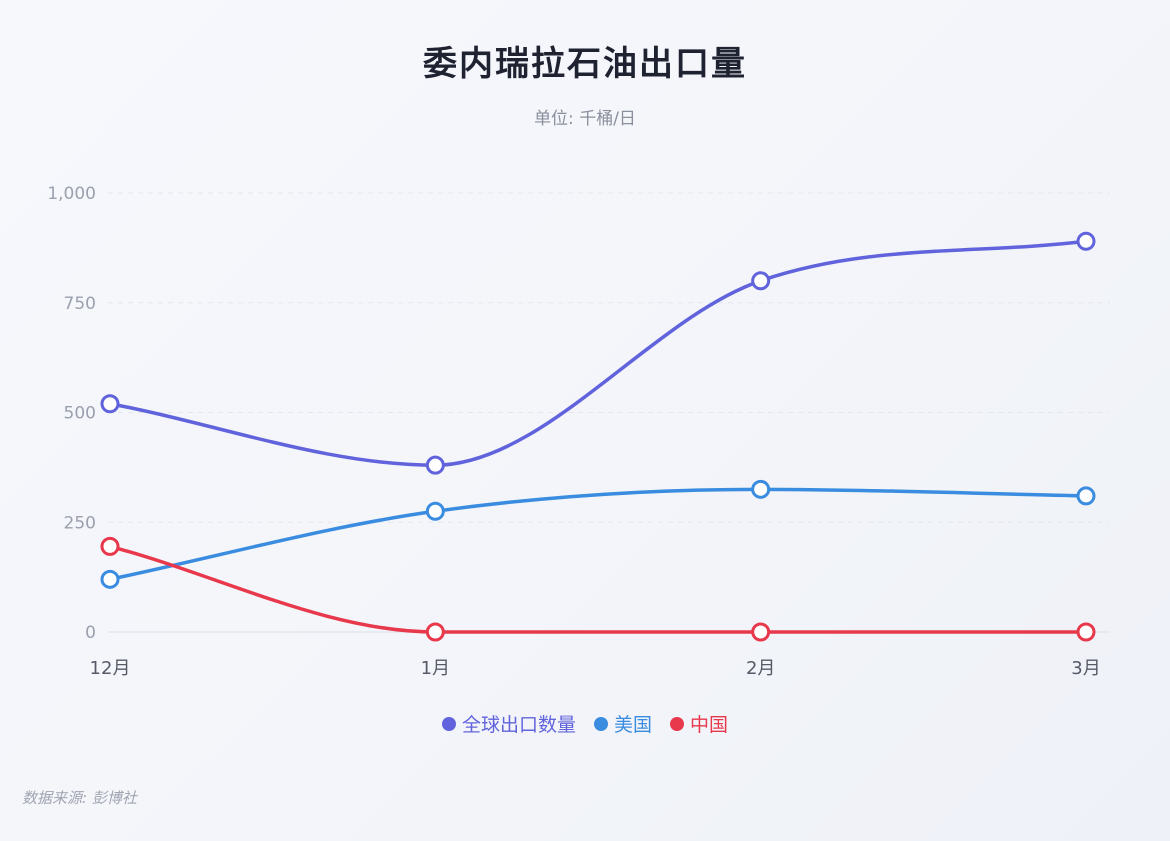 The width and height of the screenshot is (1170, 841). What do you see at coordinates (1085, 668) in the screenshot?
I see `x-tick-label: 3月` at bounding box center [1085, 668].